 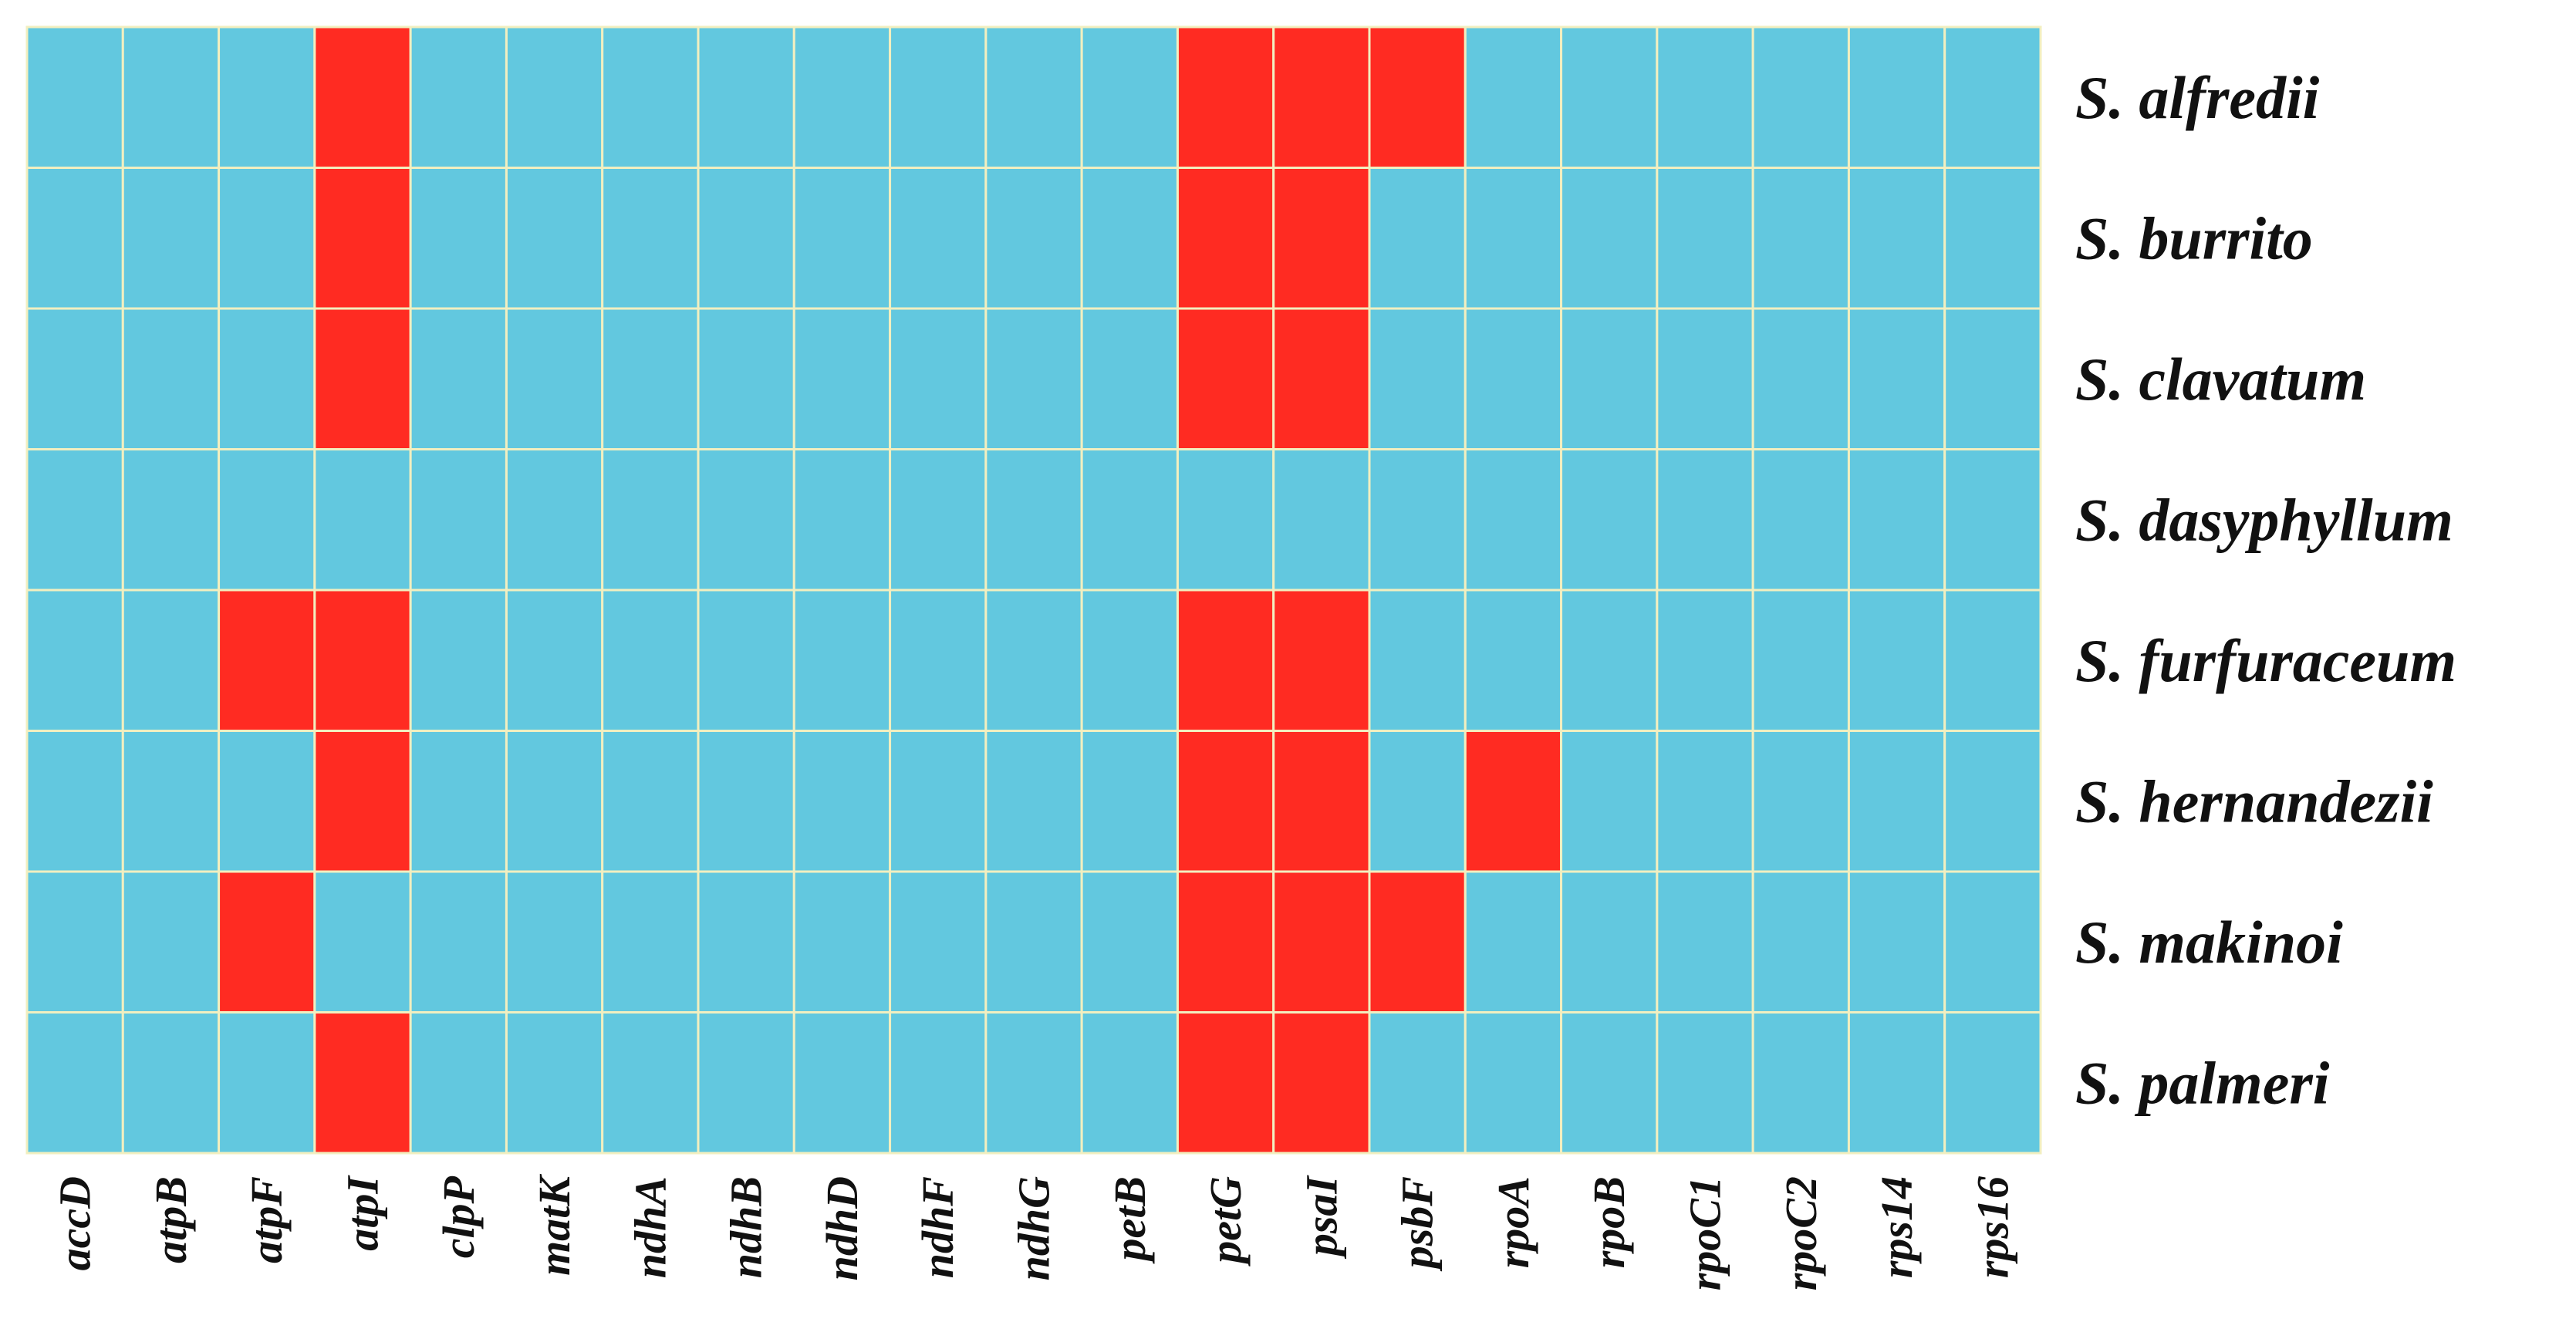 What do you see at coordinates (1513, 1222) in the screenshot?
I see `column-label: rpoA` at bounding box center [1513, 1222].